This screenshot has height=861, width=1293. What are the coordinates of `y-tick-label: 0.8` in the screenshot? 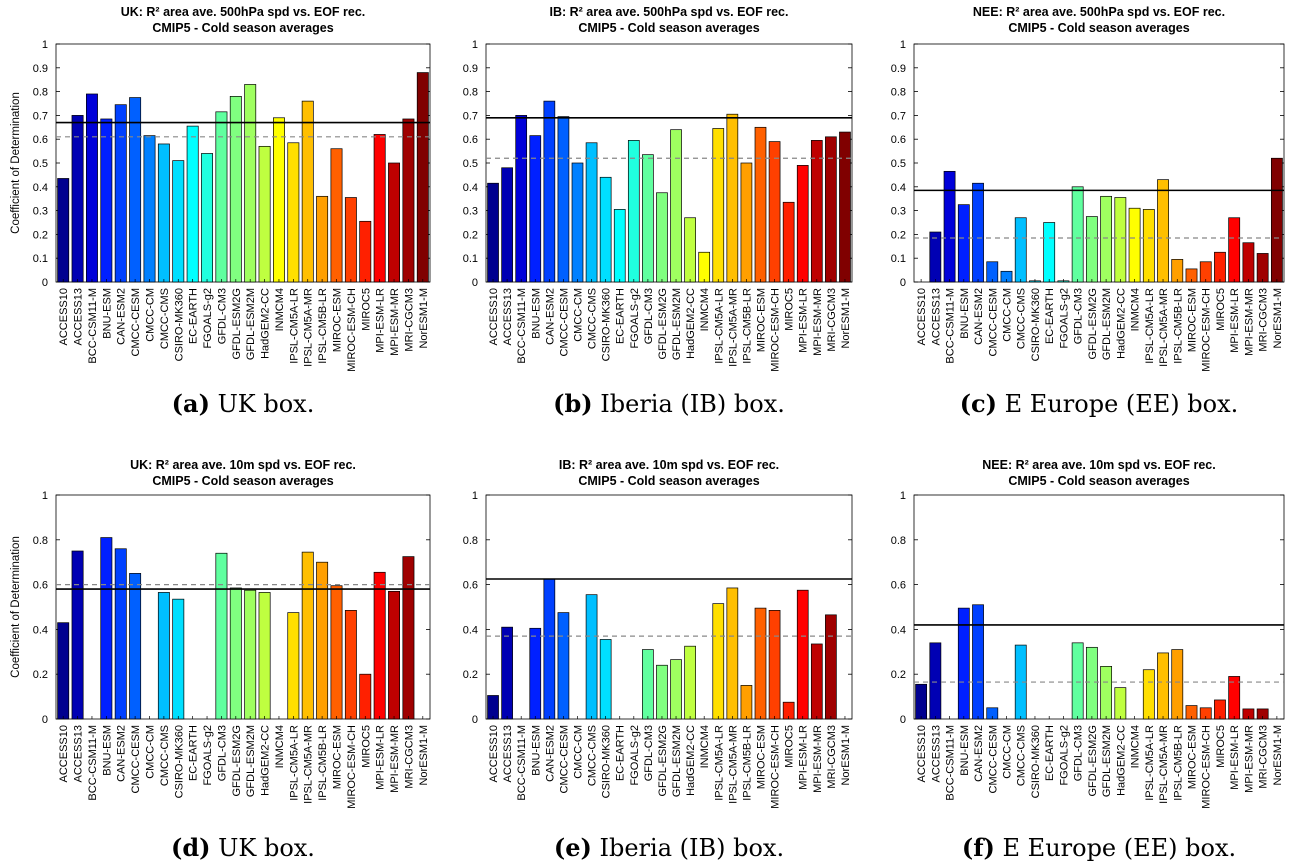 It's located at (470, 541).